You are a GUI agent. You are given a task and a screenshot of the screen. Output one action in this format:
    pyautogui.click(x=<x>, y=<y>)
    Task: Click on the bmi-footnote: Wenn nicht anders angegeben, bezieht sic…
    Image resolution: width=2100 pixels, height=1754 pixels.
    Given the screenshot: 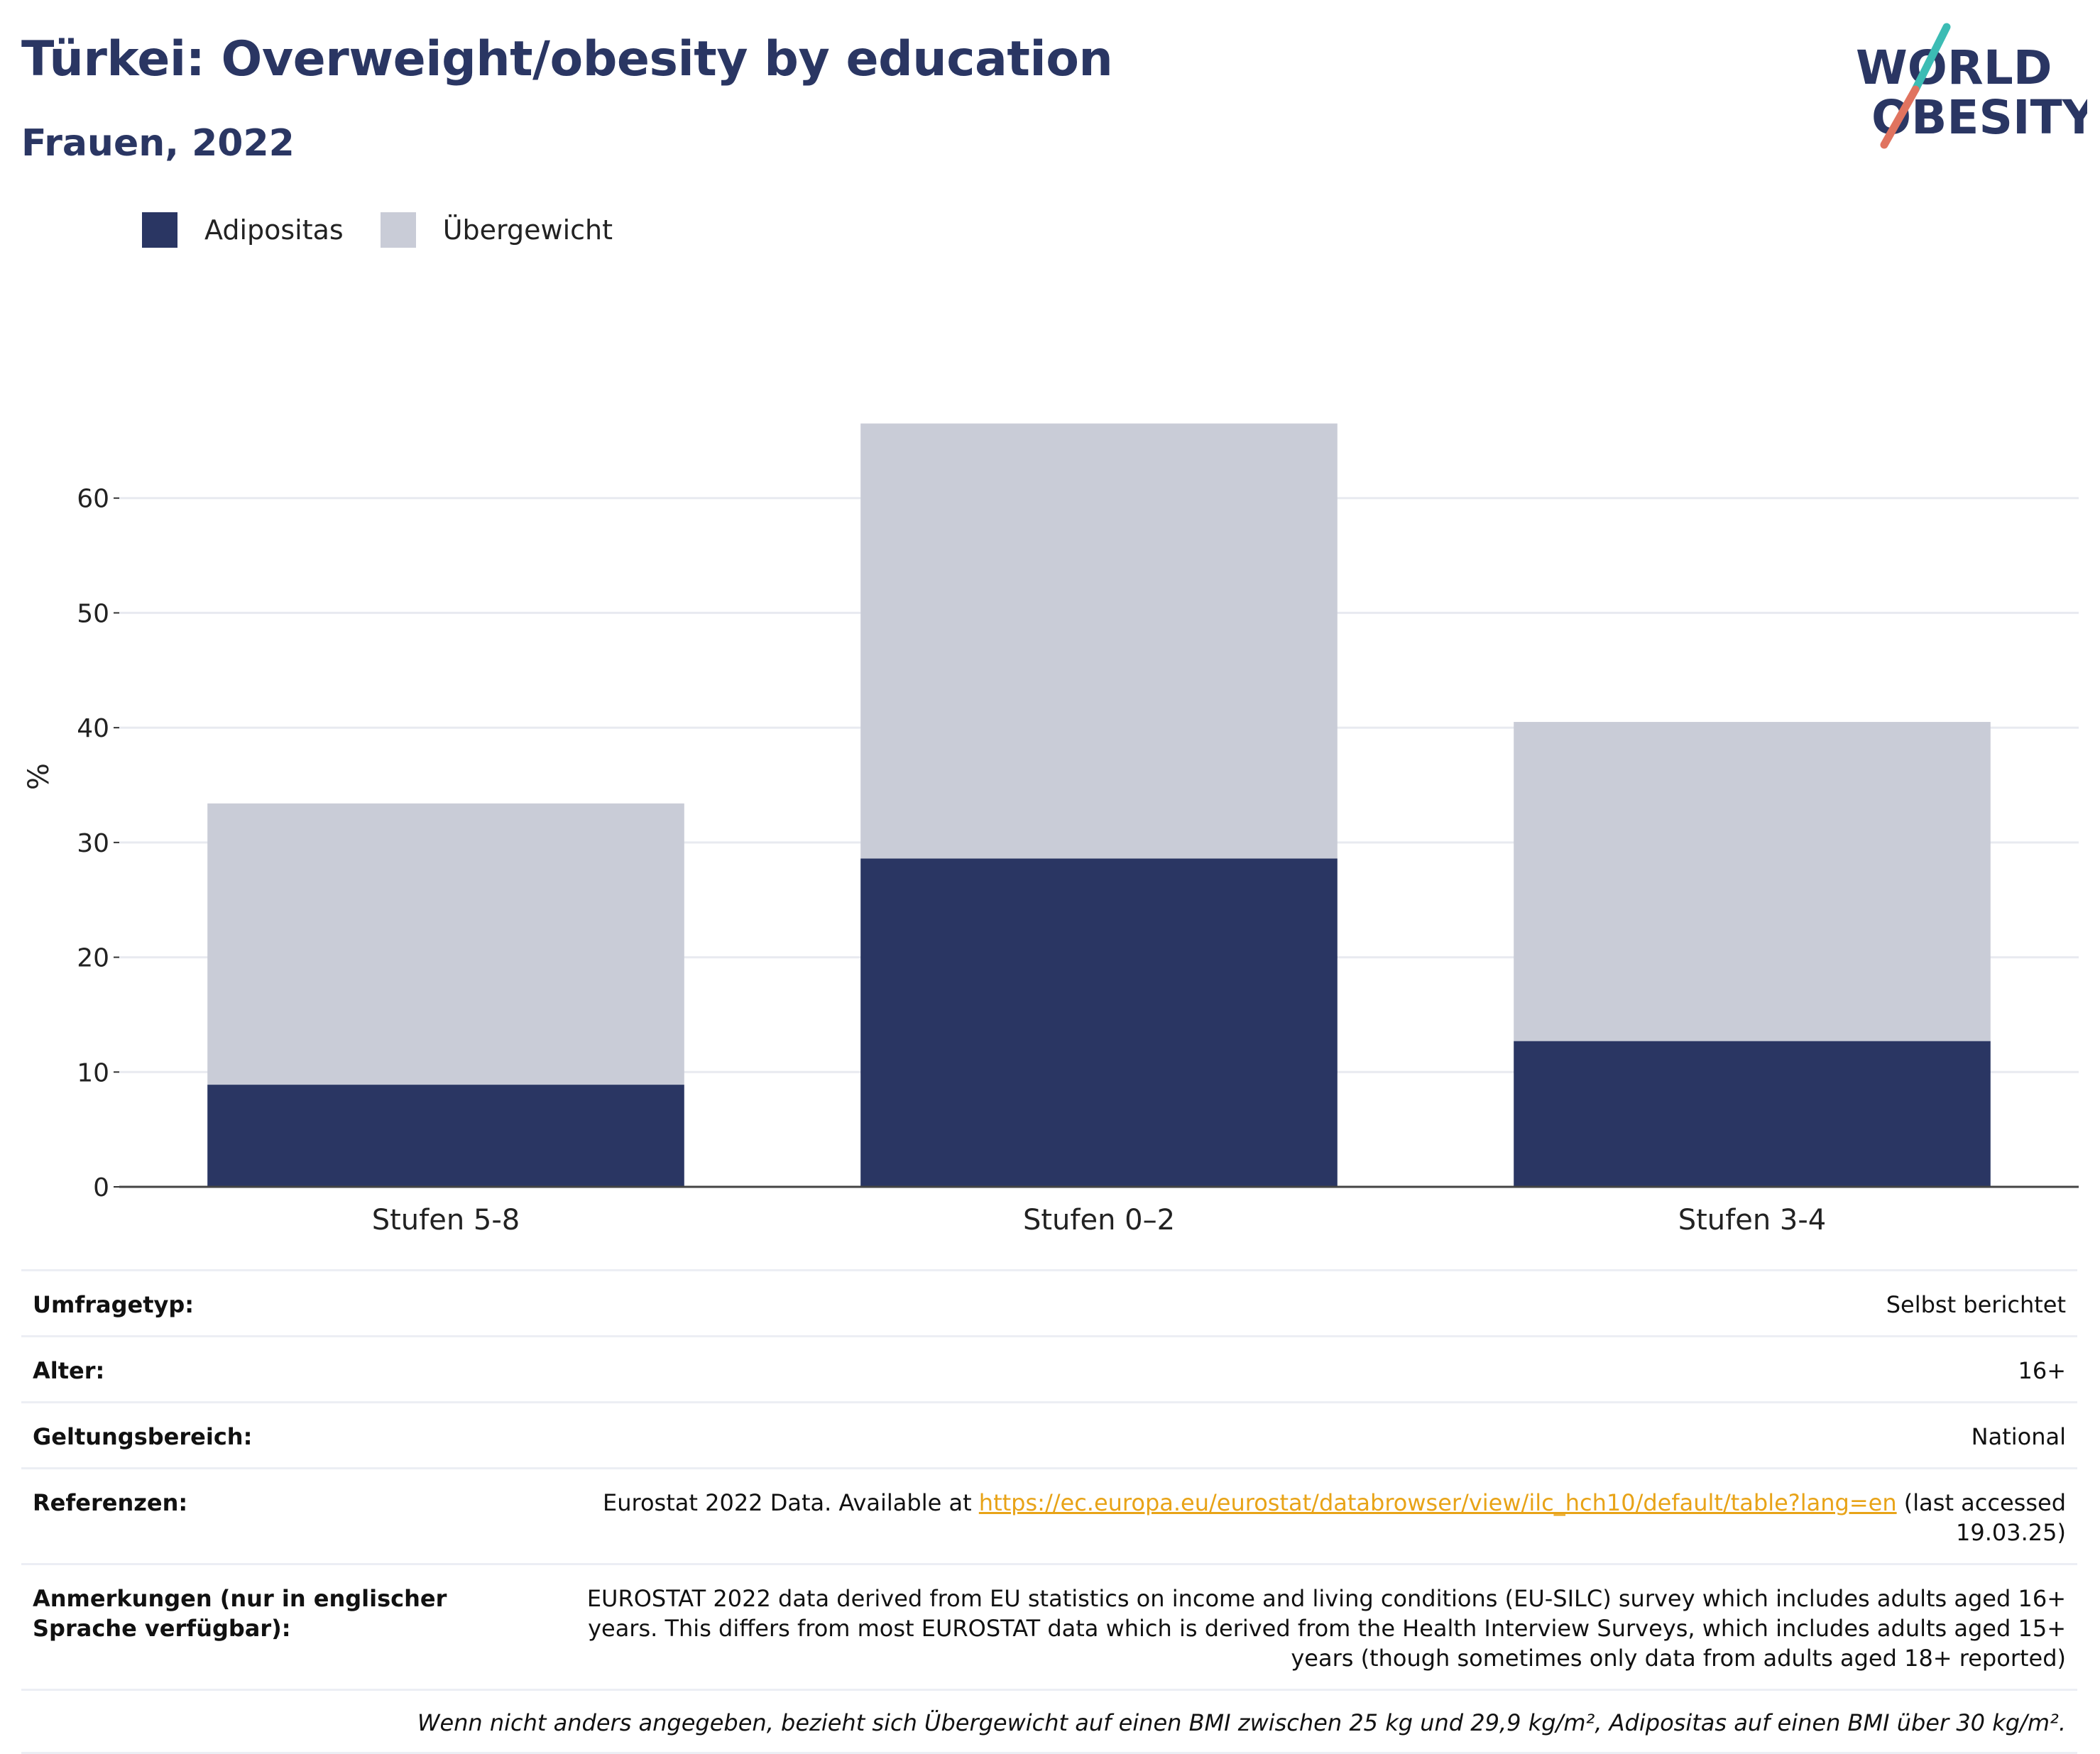 What is the action you would take?
    pyautogui.click(x=1049, y=1722)
    